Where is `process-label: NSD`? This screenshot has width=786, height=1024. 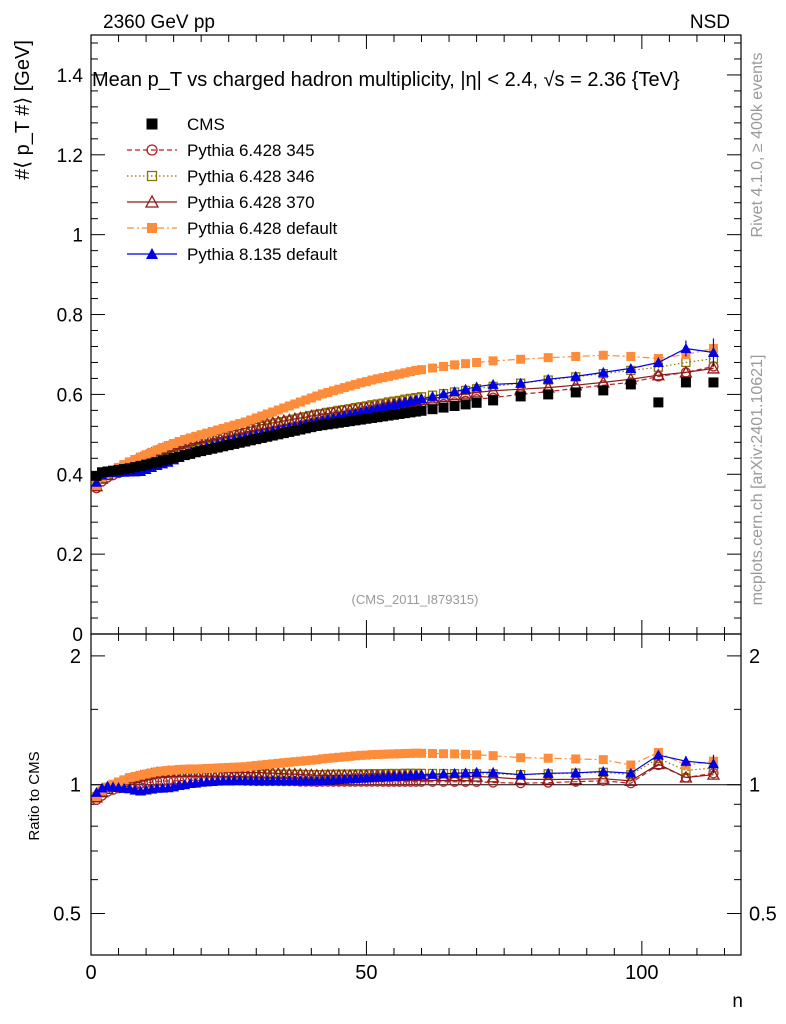
process-label: NSD is located at coordinates (710, 22).